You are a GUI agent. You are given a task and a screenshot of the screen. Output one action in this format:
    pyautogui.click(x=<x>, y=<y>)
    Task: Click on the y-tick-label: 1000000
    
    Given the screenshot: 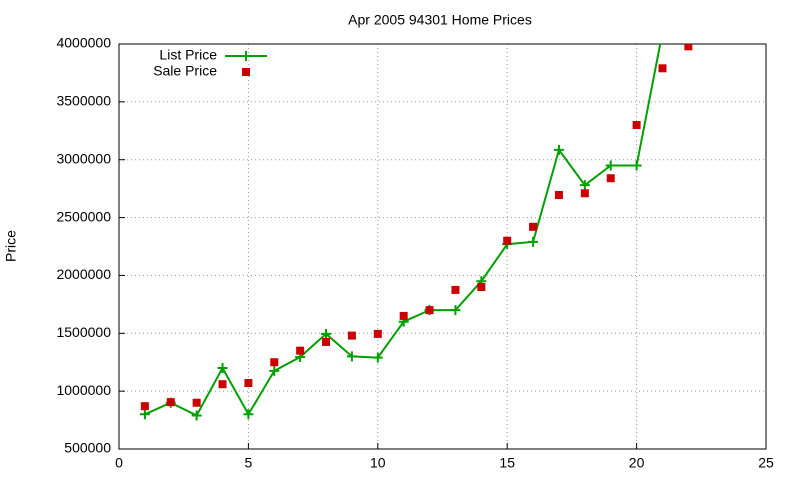 What is the action you would take?
    pyautogui.click(x=83, y=390)
    